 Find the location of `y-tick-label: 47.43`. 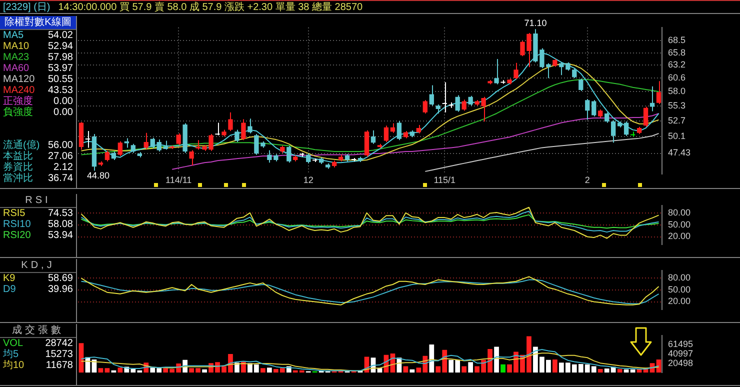

y-tick-label: 47.43 is located at coordinates (679, 153).